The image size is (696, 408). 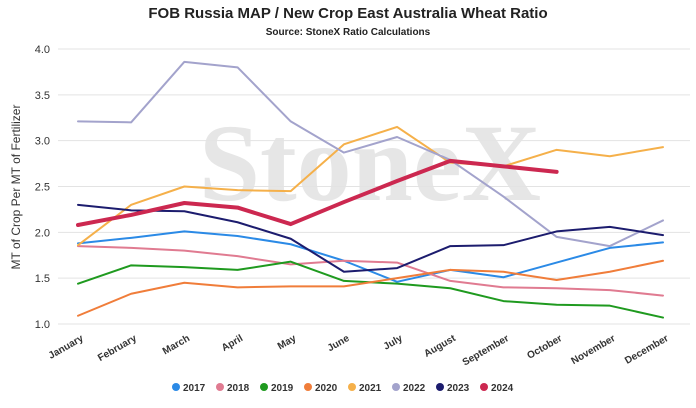 I want to click on x-tick-label: April, so click(x=232, y=343).